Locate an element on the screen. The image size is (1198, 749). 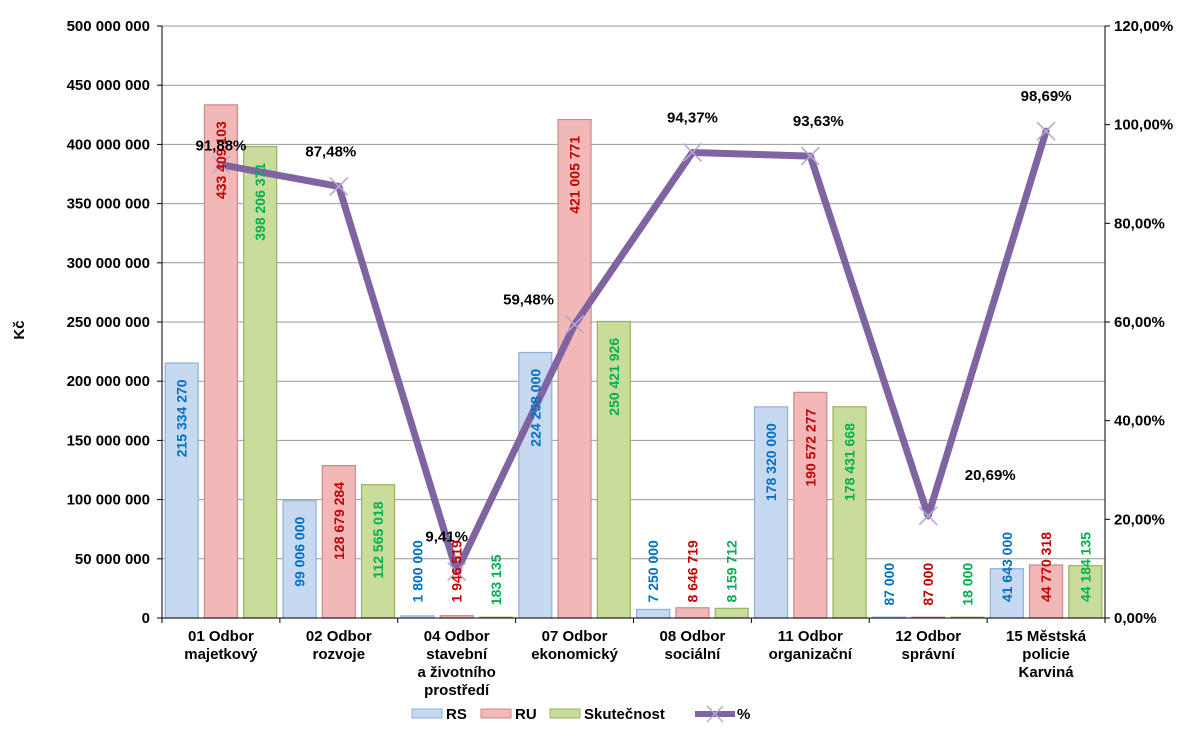
y2-tick-label: 20,00% is located at coordinates (1139, 519).